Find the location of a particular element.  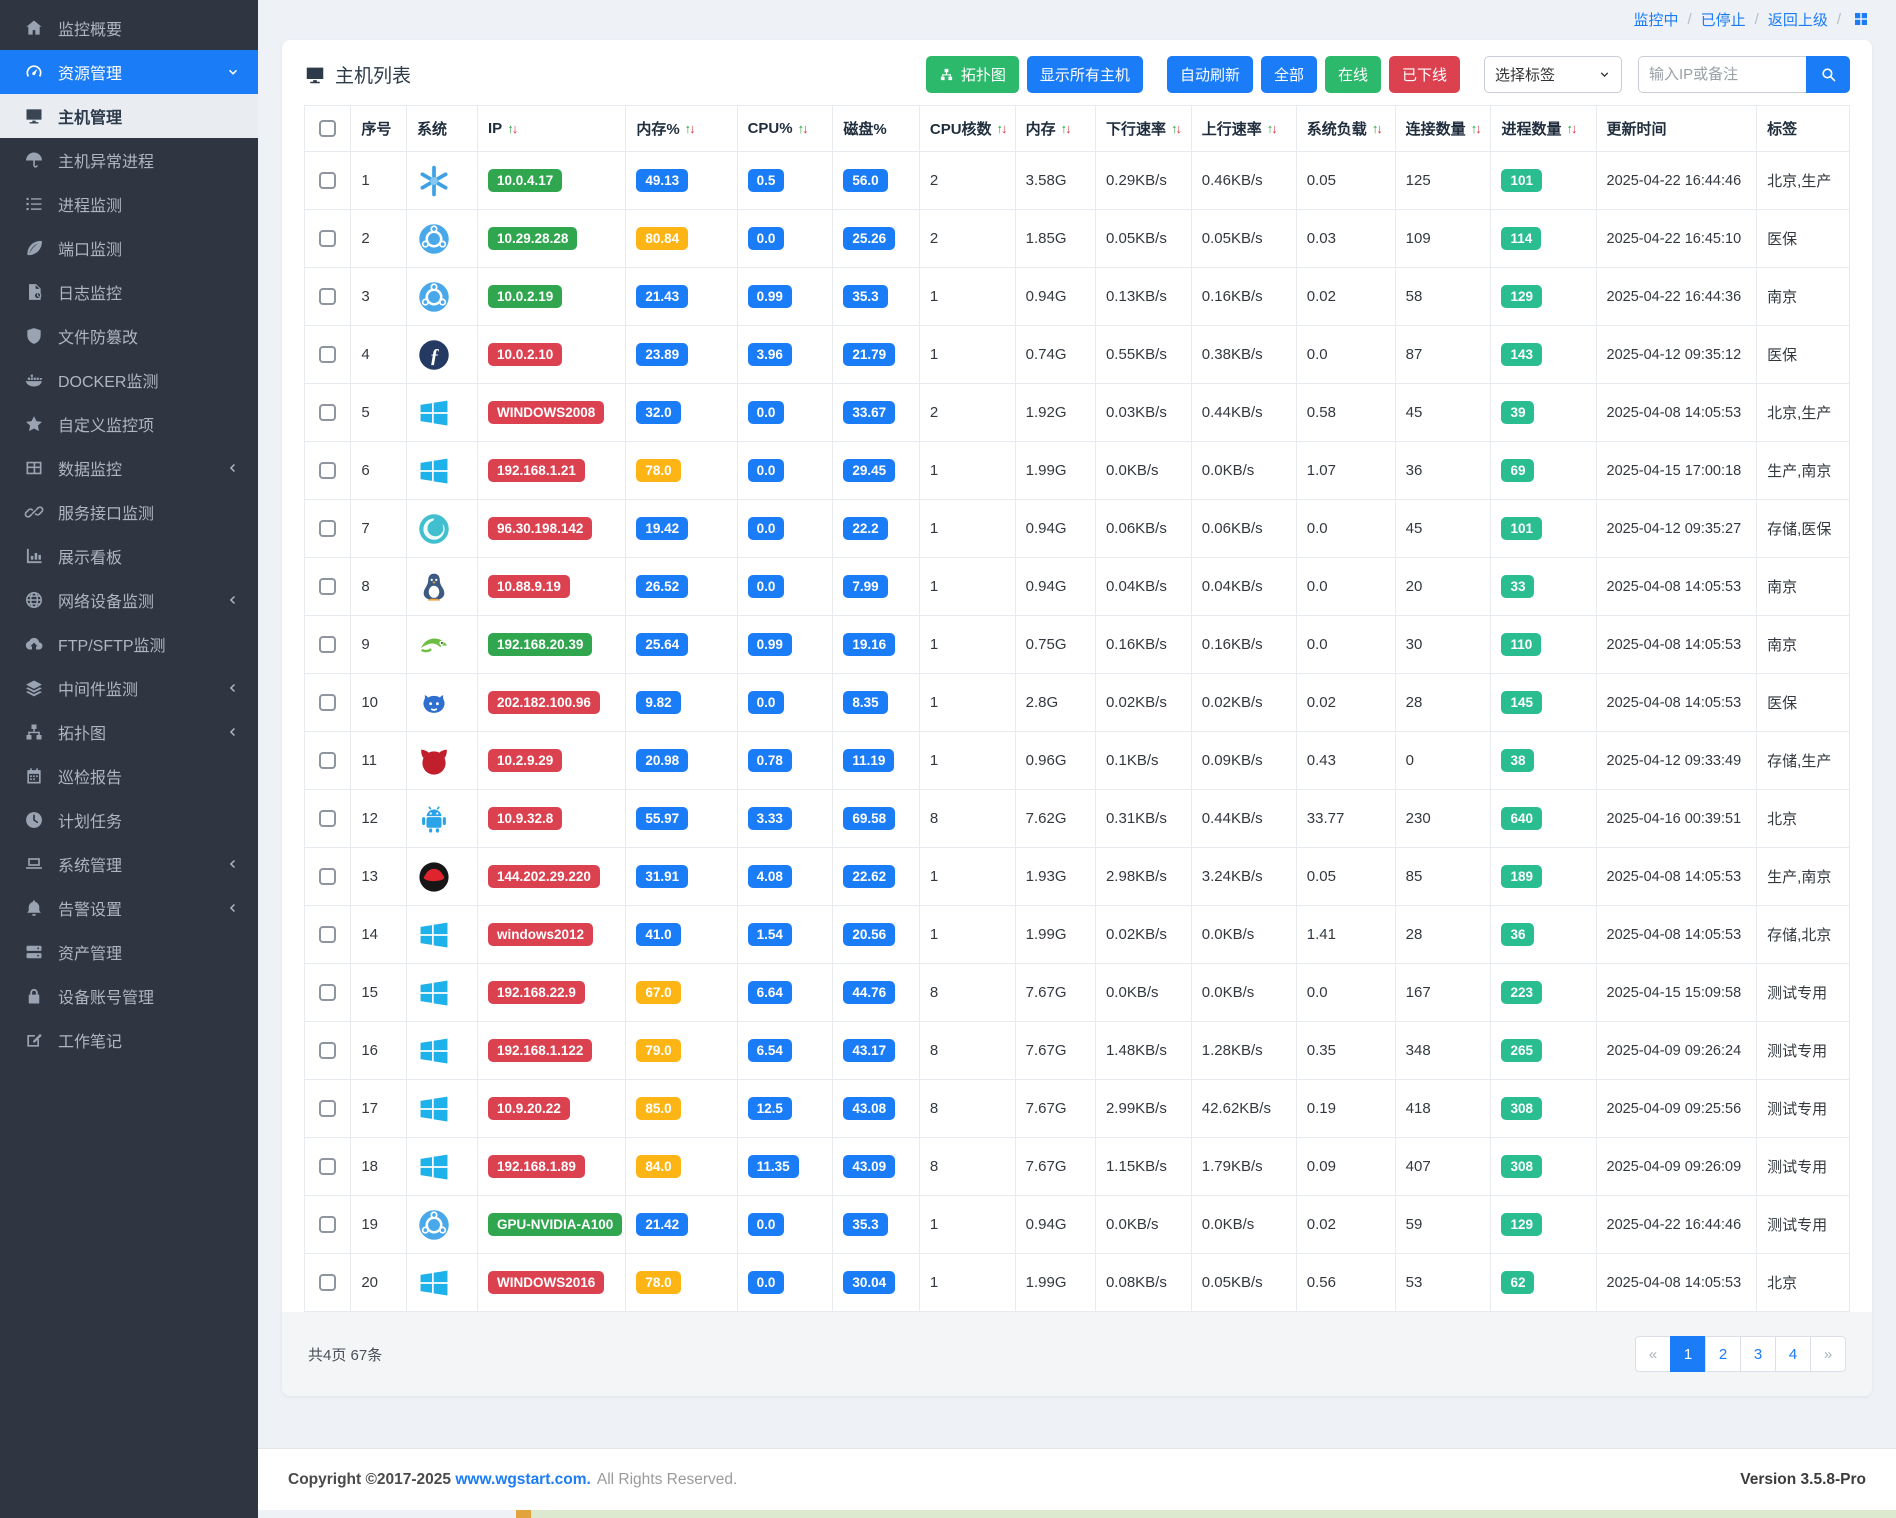

process-count-badge: 69 is located at coordinates (1518, 470).